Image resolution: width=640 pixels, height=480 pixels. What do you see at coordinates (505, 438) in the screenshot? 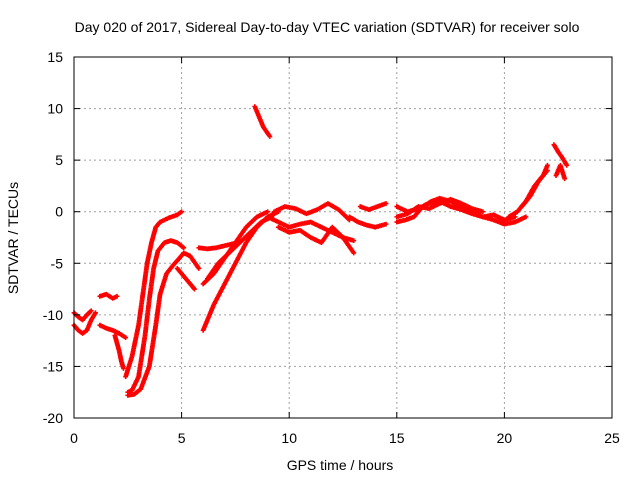
I see `x-tick-label: 20` at bounding box center [505, 438].